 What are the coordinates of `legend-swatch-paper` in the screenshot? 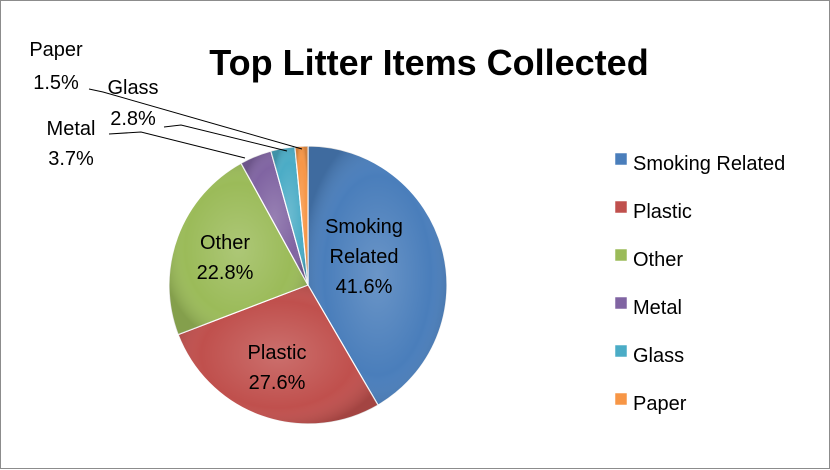 It's located at (621, 399).